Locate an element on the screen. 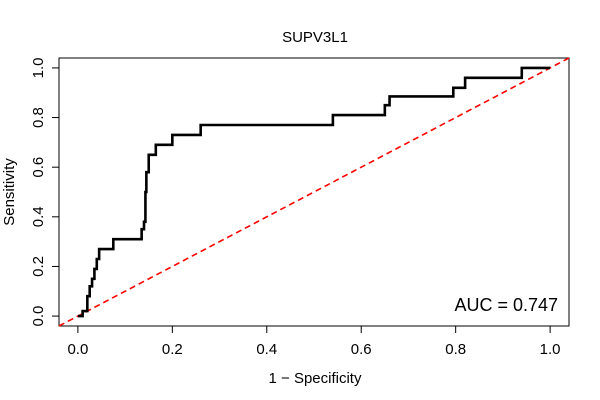 This screenshot has height=400, width=600. y-tick-label: 0.6 is located at coordinates (38, 167).